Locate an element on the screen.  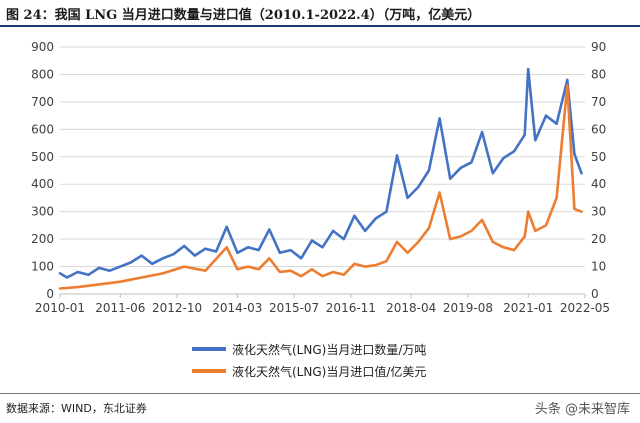
x-tick-label: 2014-03 is located at coordinates (237, 308).